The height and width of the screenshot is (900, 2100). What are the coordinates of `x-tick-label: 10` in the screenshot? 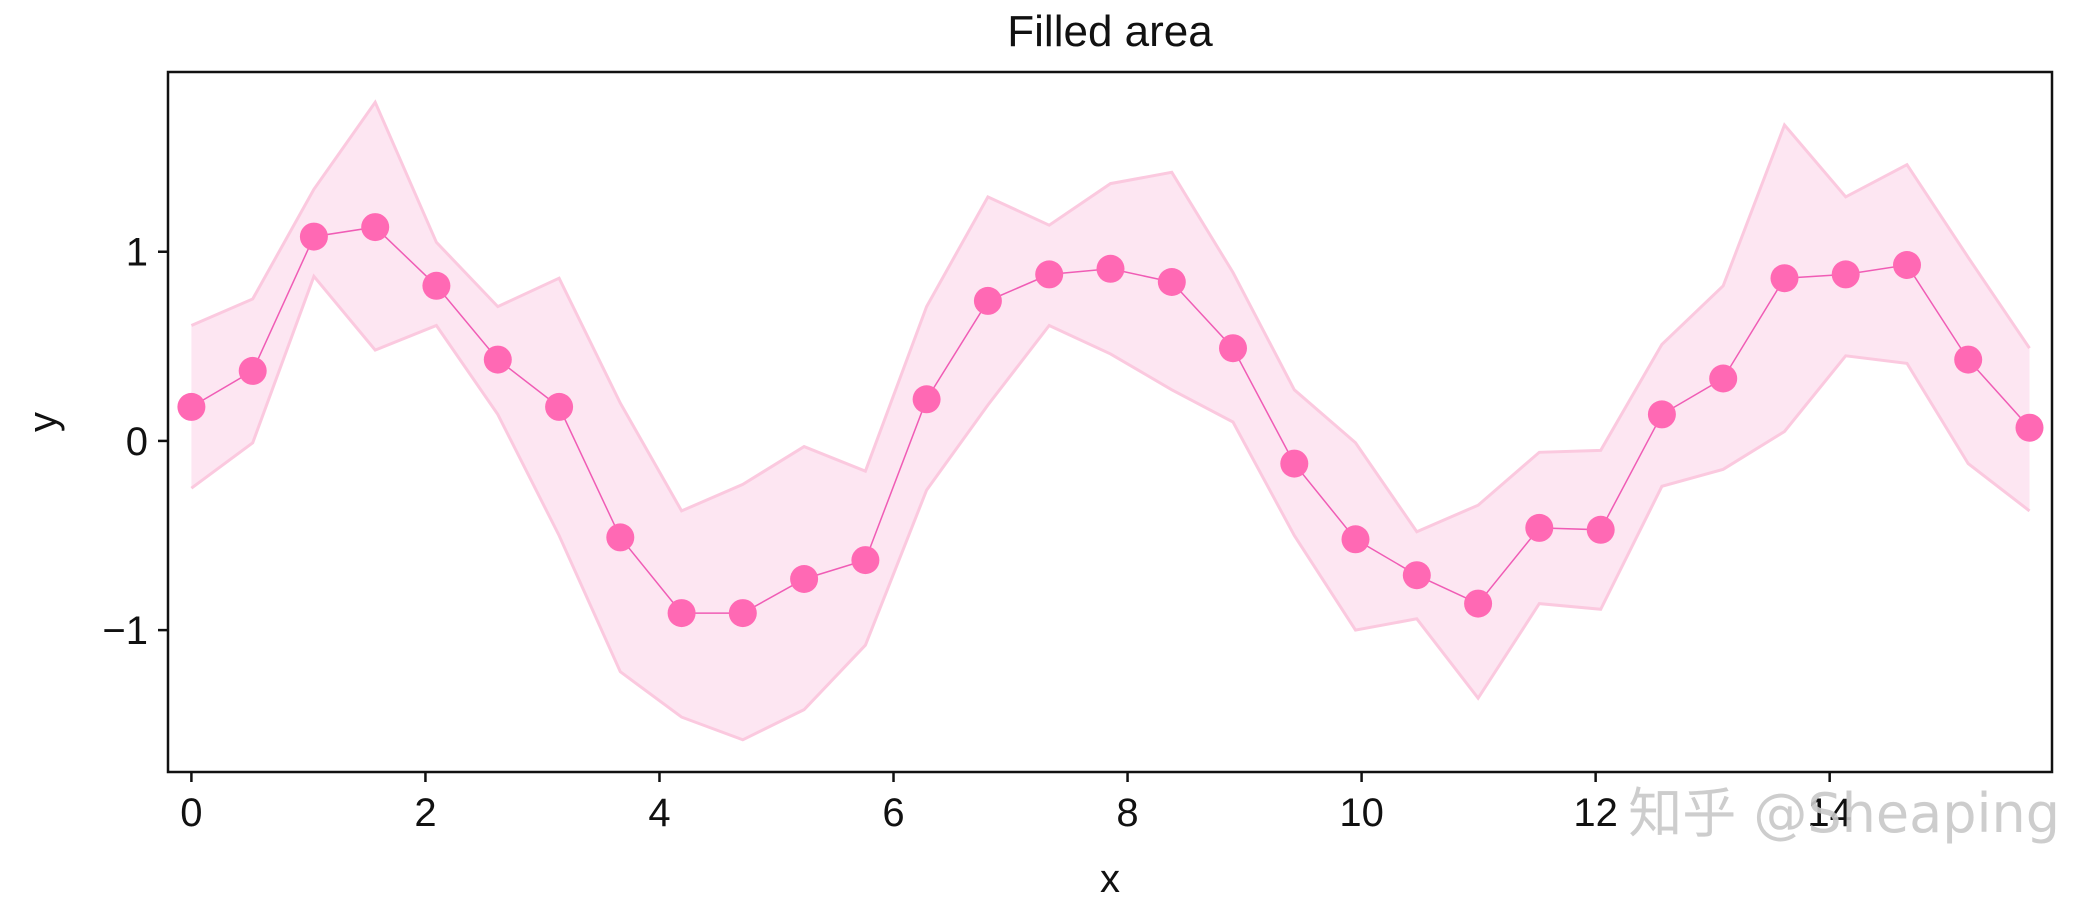 It's located at (1361, 813).